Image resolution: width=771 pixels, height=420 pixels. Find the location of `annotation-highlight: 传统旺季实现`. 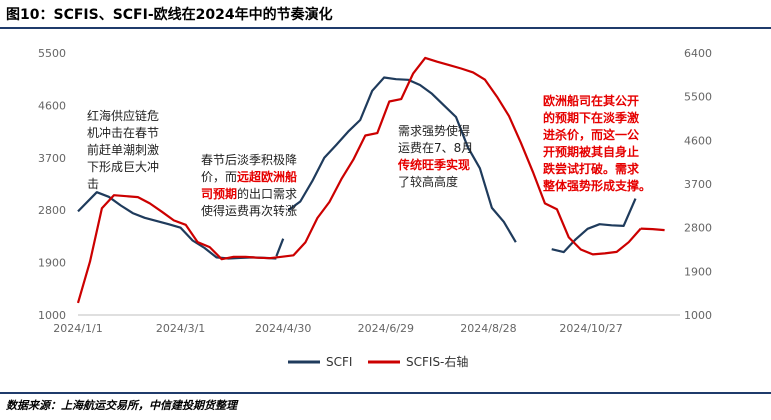

annotation-highlight: 传统旺季实现 is located at coordinates (433, 164).